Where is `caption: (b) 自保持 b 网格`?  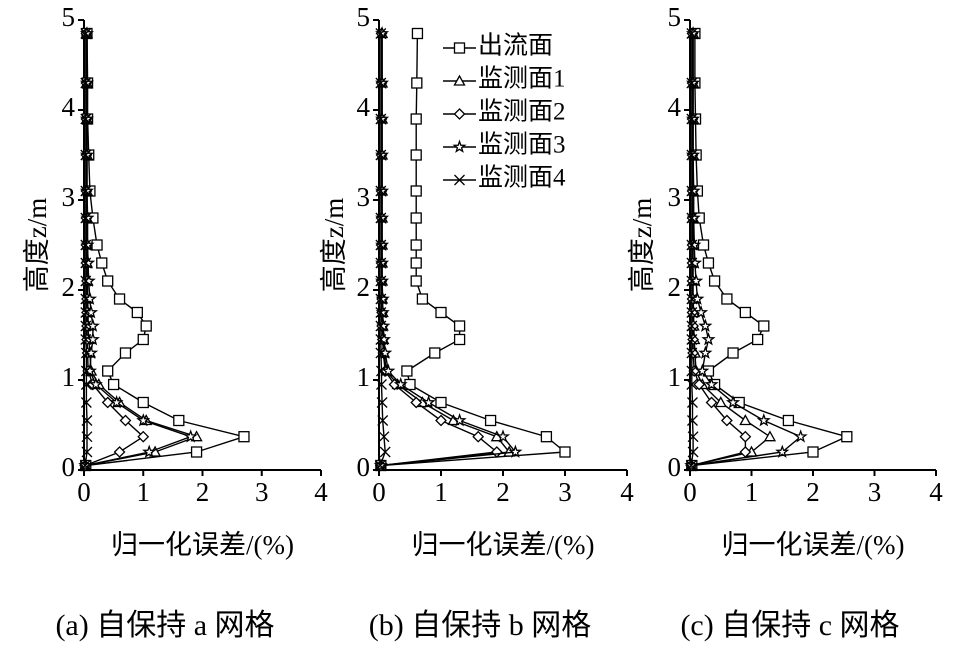
caption: (b) 自保持 b 网格 is located at coordinates (480, 625).